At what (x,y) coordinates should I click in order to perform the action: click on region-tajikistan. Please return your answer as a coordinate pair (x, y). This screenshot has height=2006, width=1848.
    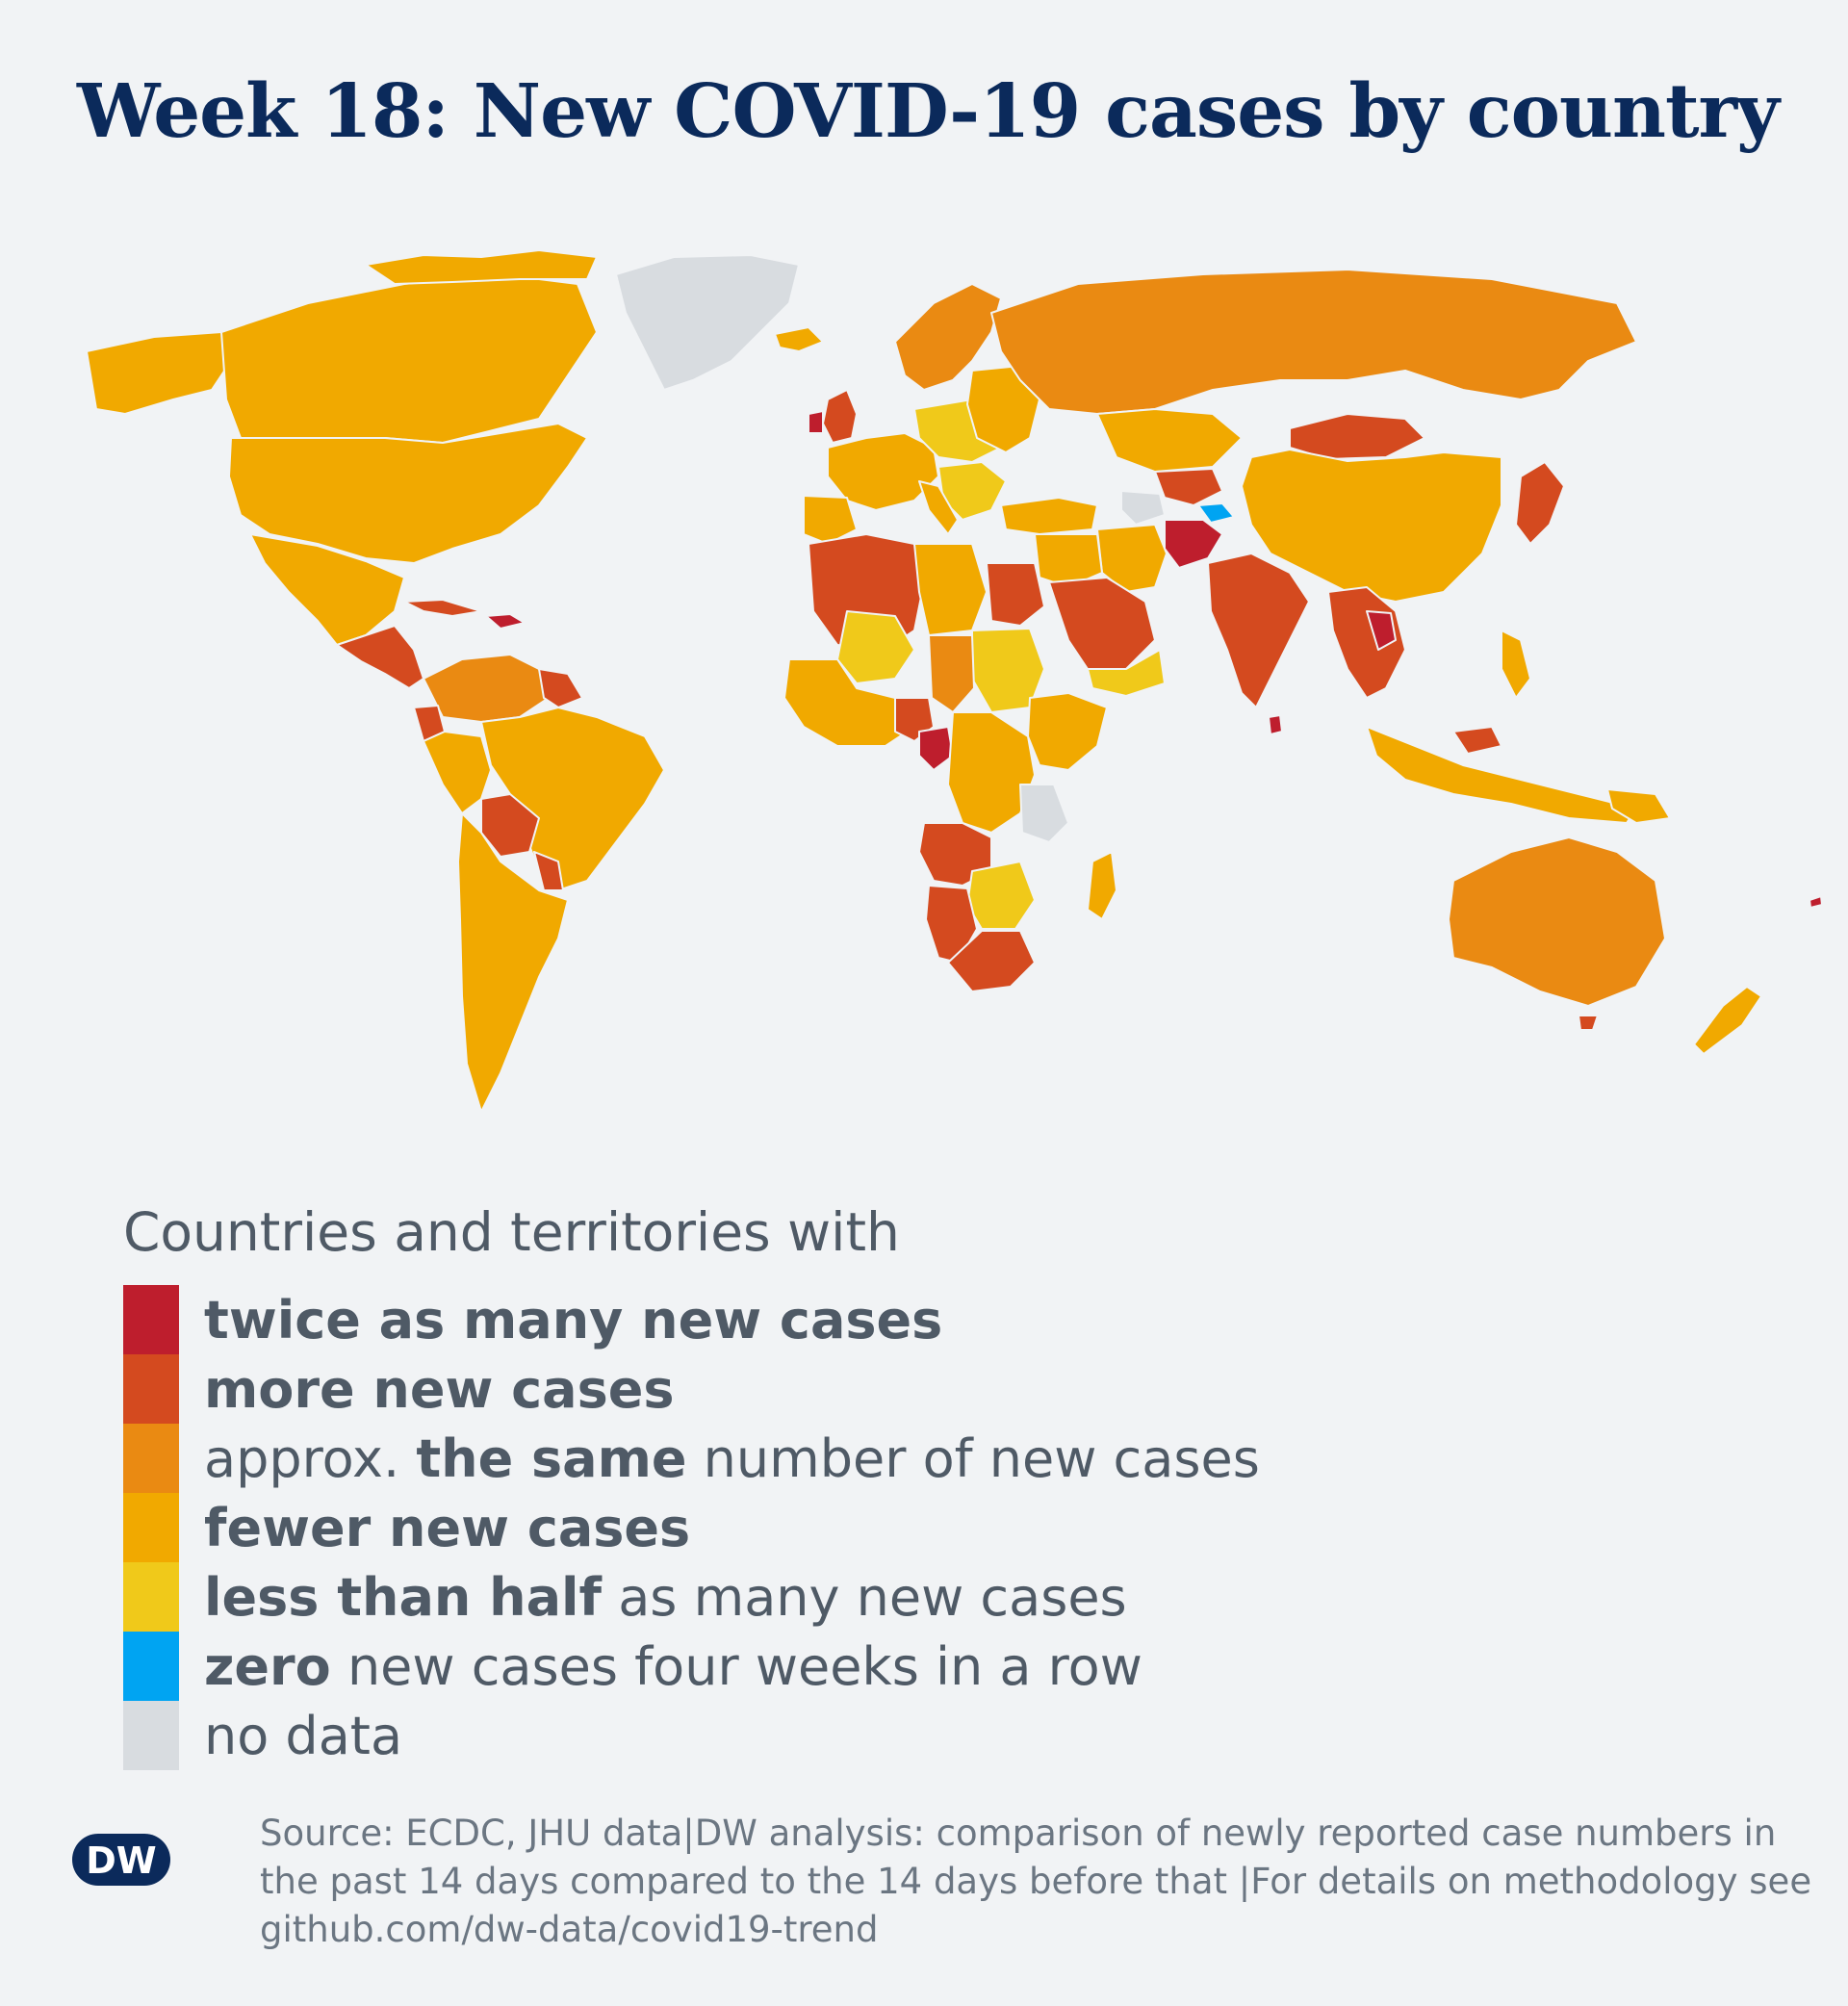
    Looking at the image, I should click on (1216, 513).